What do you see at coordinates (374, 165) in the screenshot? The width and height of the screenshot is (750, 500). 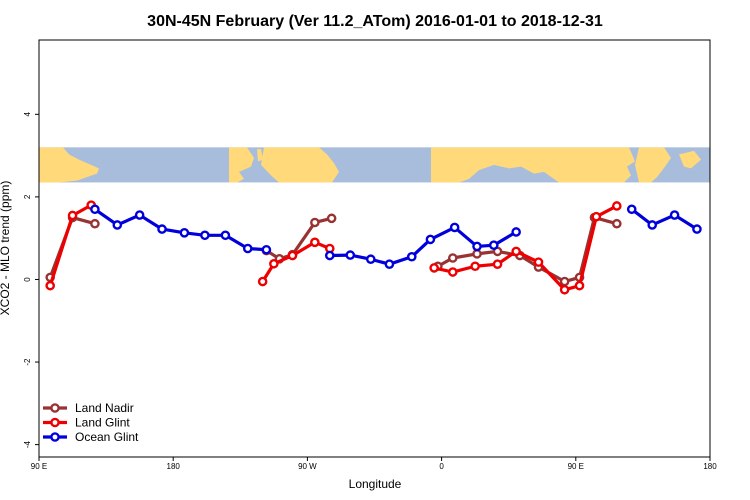 I see `world-map-strip` at bounding box center [374, 165].